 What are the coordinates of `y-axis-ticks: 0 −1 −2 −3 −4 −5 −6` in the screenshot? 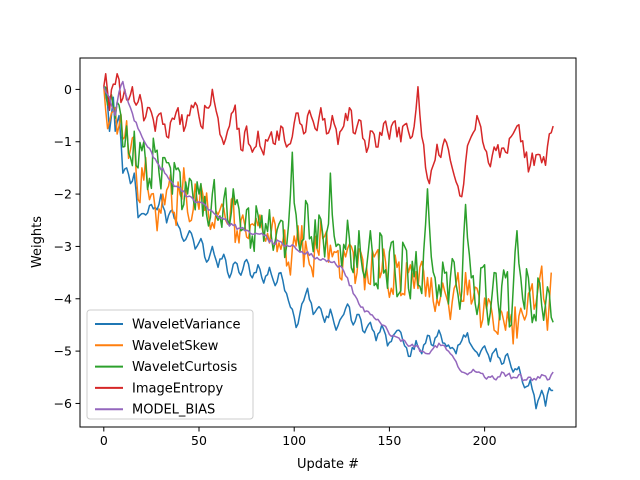 It's located at (67, 246).